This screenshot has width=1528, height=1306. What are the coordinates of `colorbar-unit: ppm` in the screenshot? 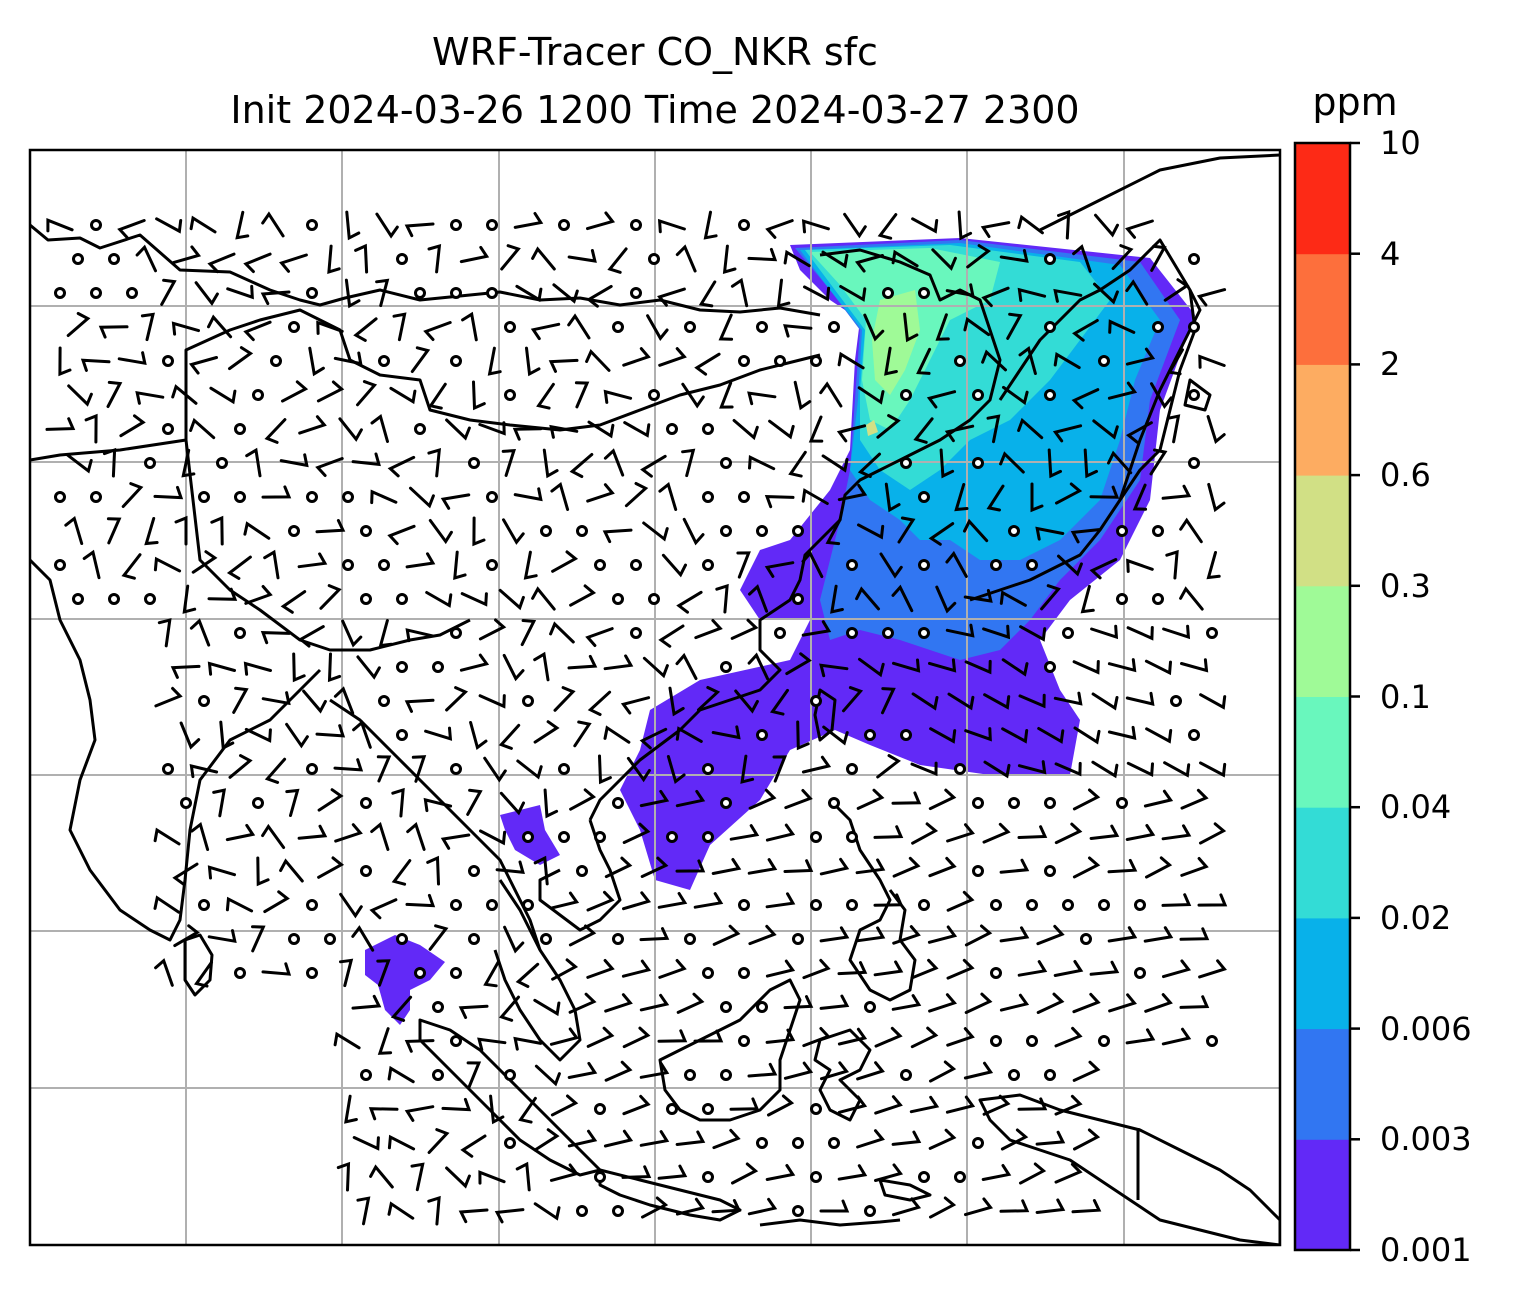 It's located at (1355, 102).